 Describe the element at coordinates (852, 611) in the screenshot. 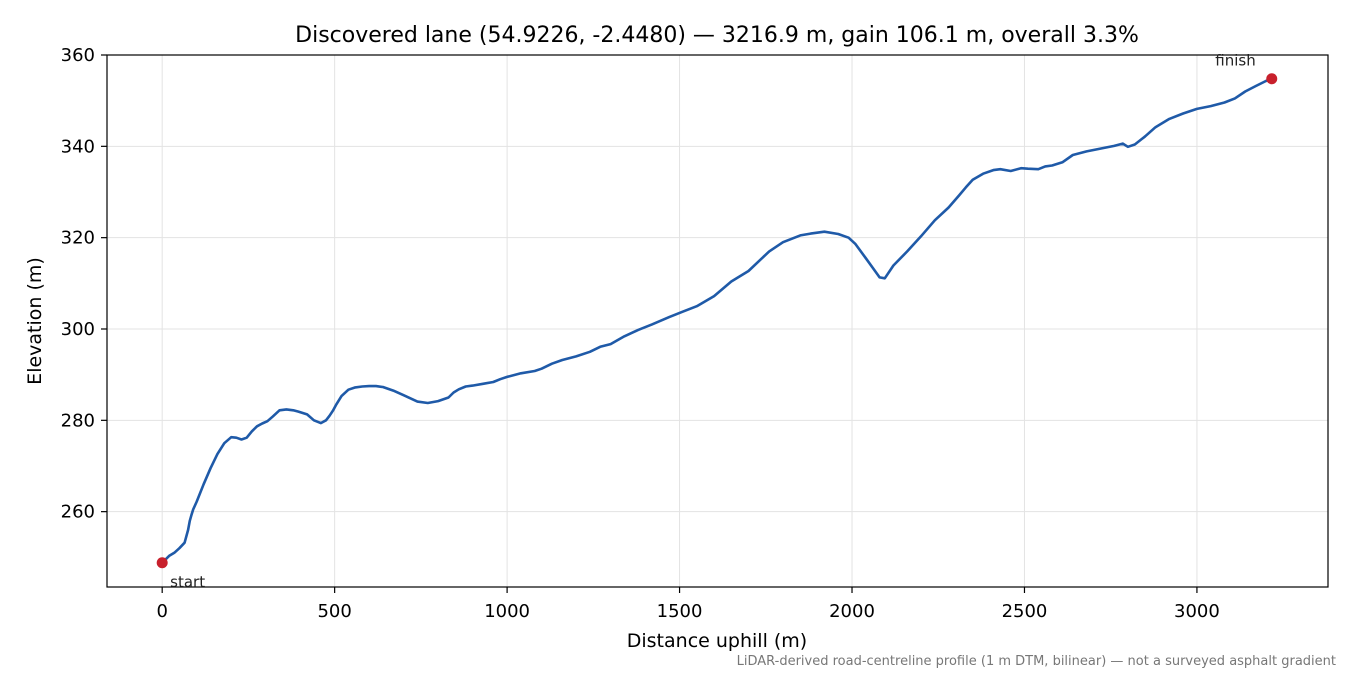

I see `x-tick-label: 2000` at that location.